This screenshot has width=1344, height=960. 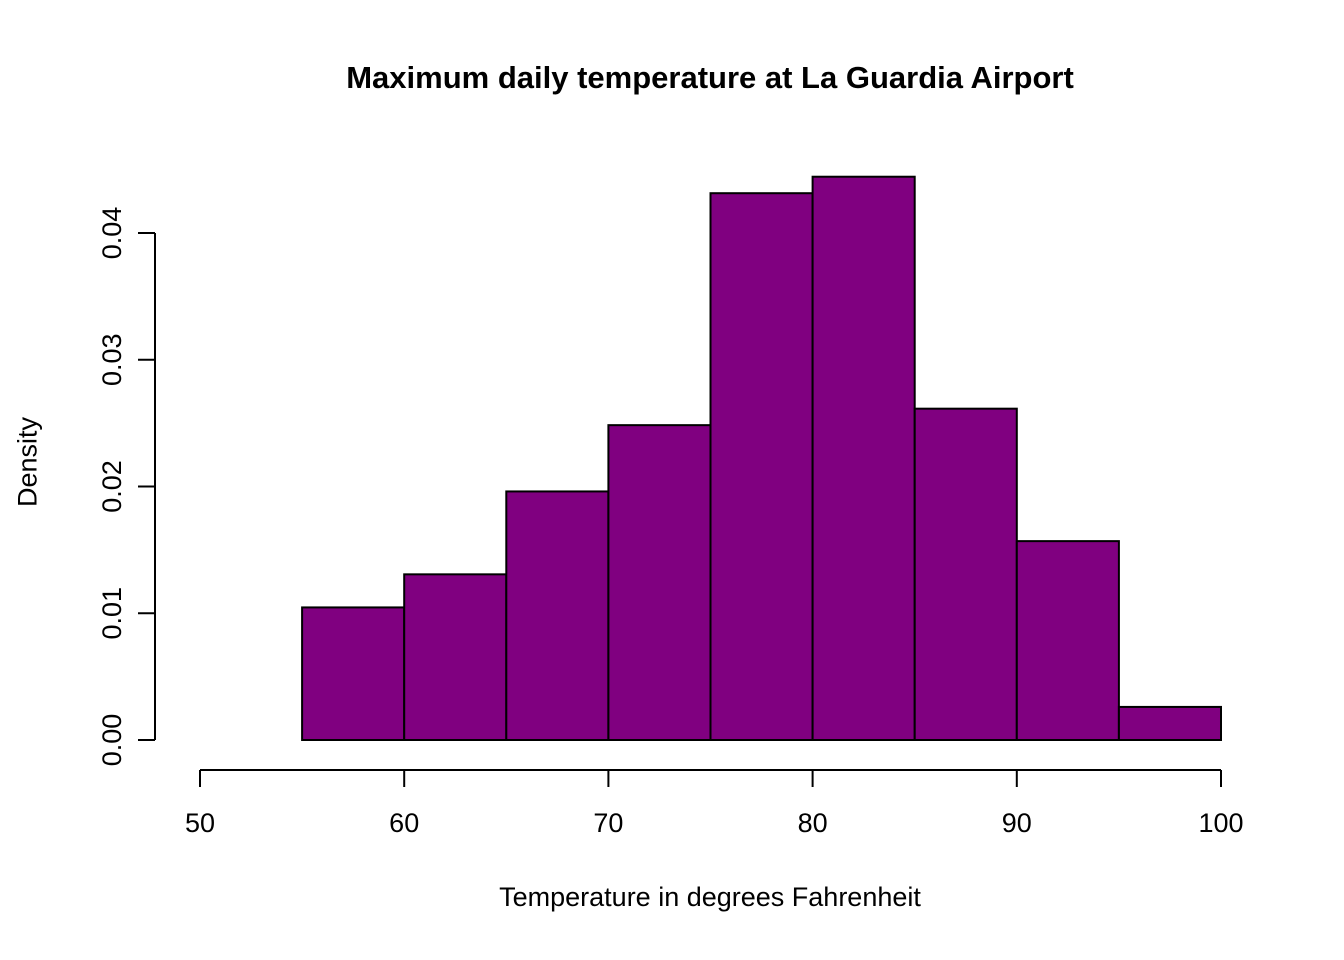 What do you see at coordinates (404, 823) in the screenshot?
I see `x-tick-label: 60` at bounding box center [404, 823].